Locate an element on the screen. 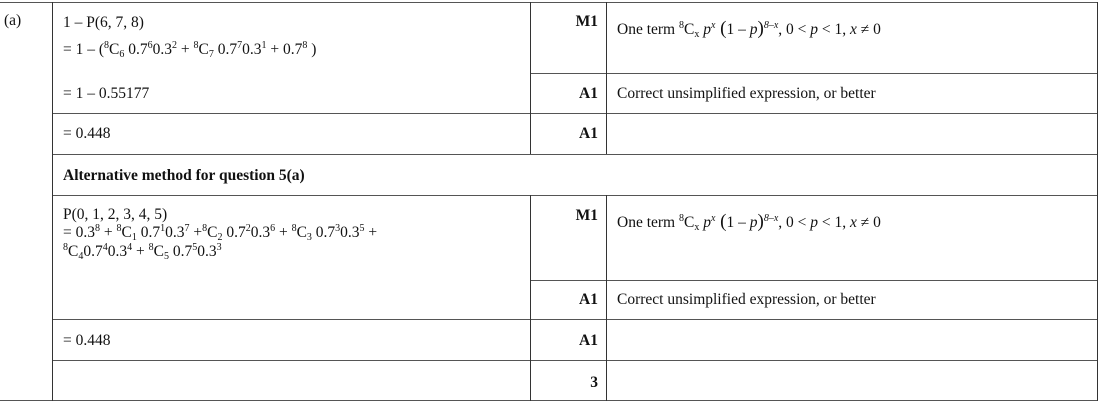 The height and width of the screenshot is (403, 1100). working-line: 1 – P(6, 7, 8) is located at coordinates (103, 22).